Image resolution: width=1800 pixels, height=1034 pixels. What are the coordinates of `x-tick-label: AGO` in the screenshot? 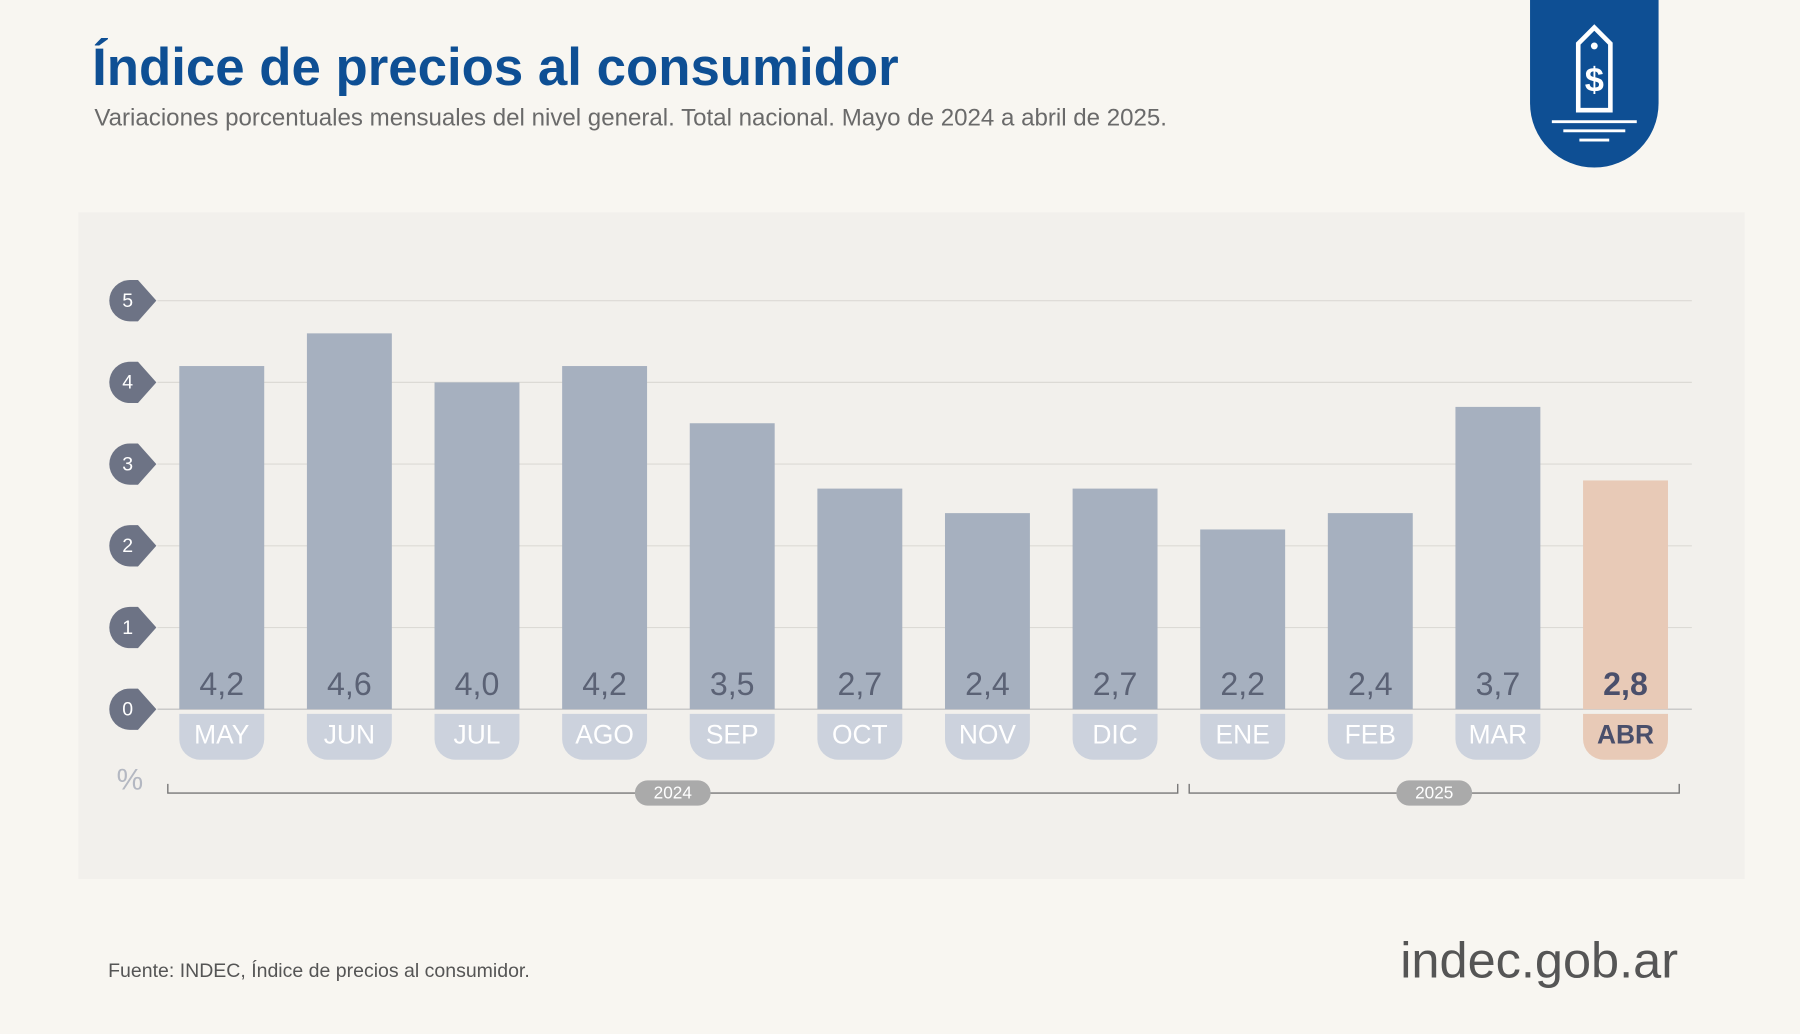 It's located at (604, 735).